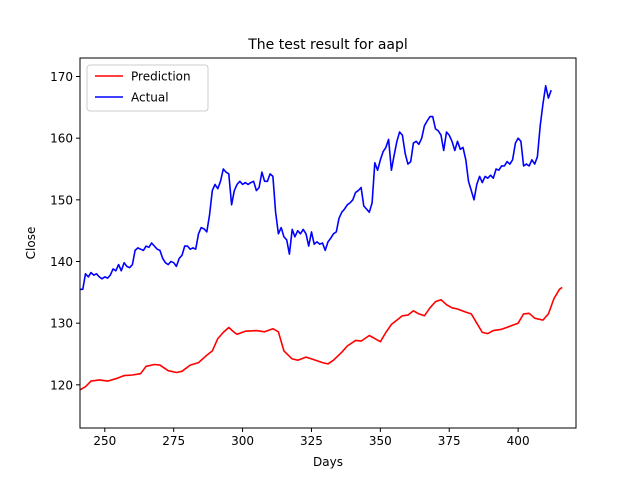  I want to click on x-axis-label: Days, so click(328, 462).